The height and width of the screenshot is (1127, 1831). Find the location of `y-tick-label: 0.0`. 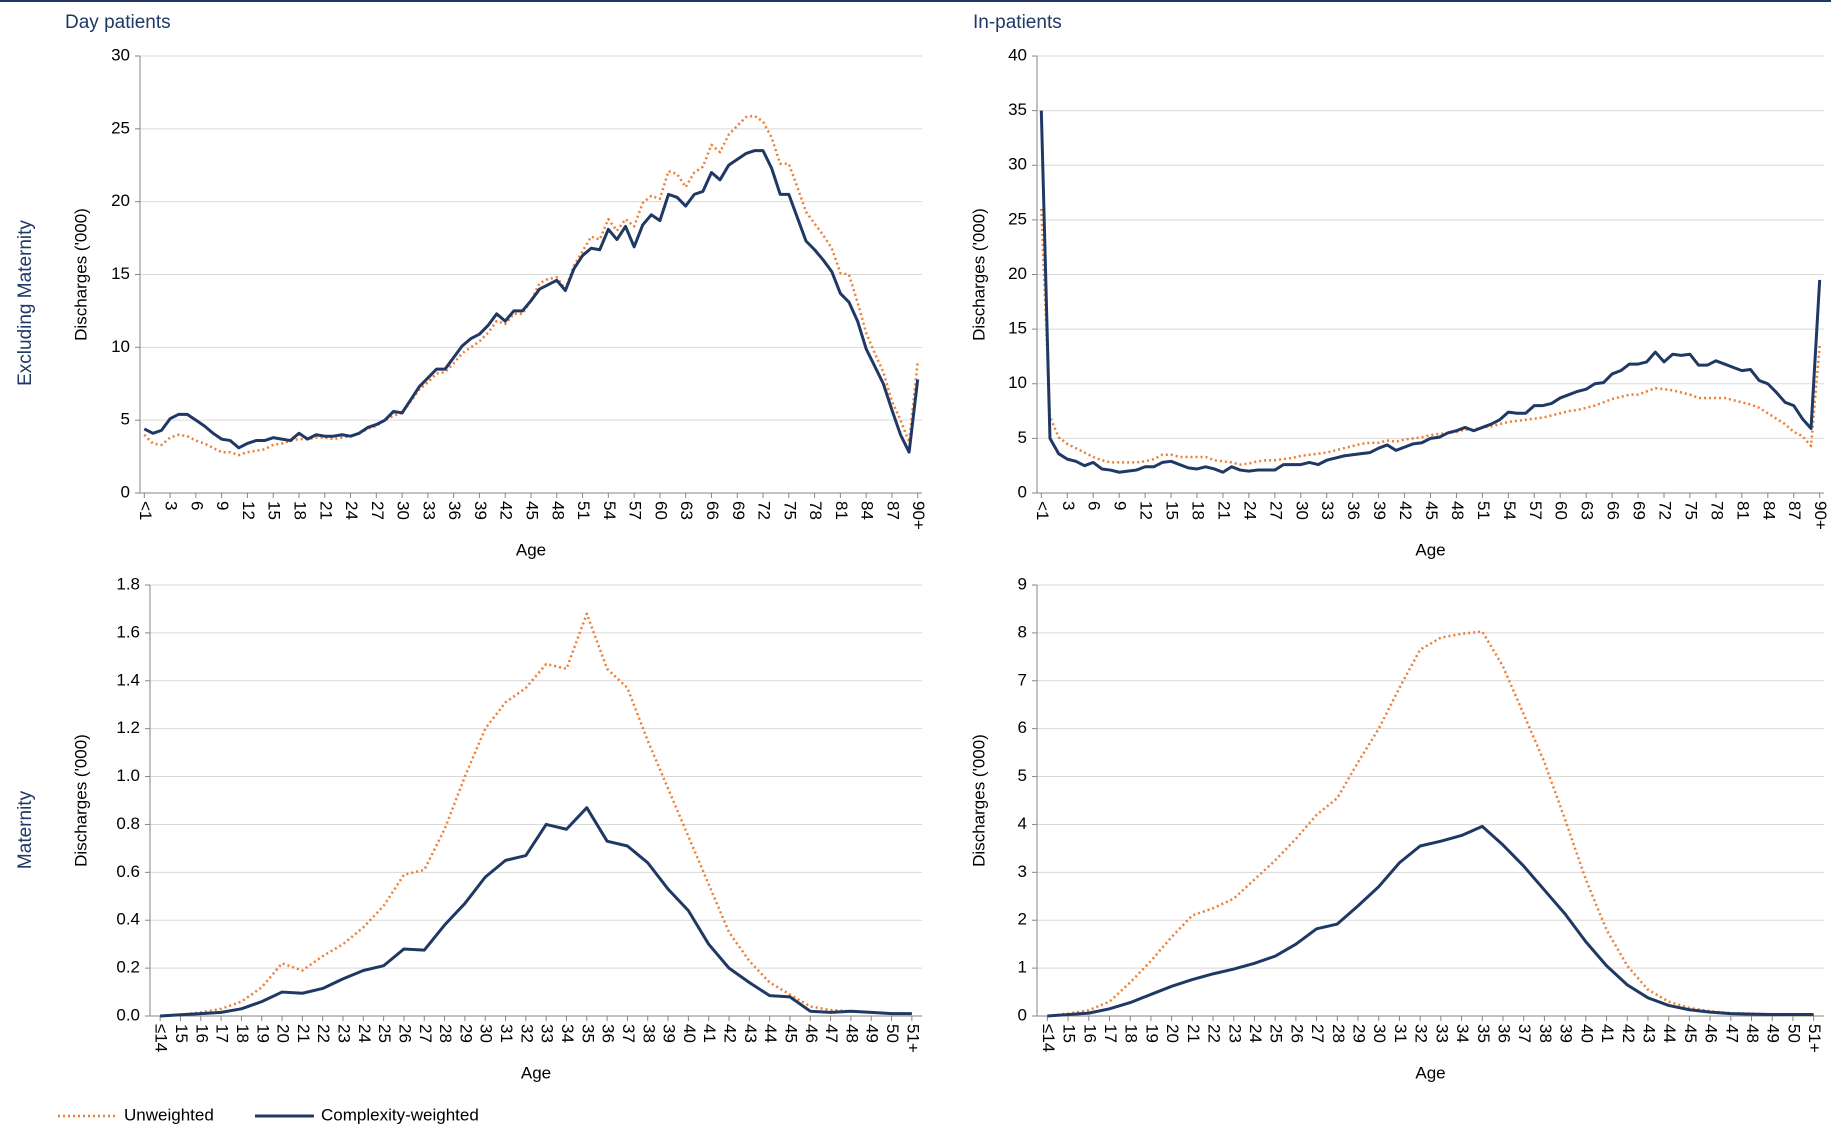

y-tick-label: 0.0 is located at coordinates (128, 1014).